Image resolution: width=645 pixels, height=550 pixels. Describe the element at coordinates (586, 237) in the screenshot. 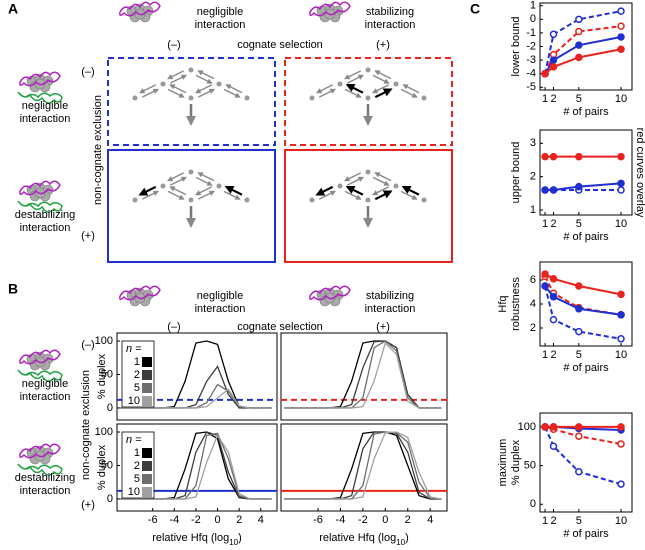

I see `x-axis-label: # of pairs` at that location.